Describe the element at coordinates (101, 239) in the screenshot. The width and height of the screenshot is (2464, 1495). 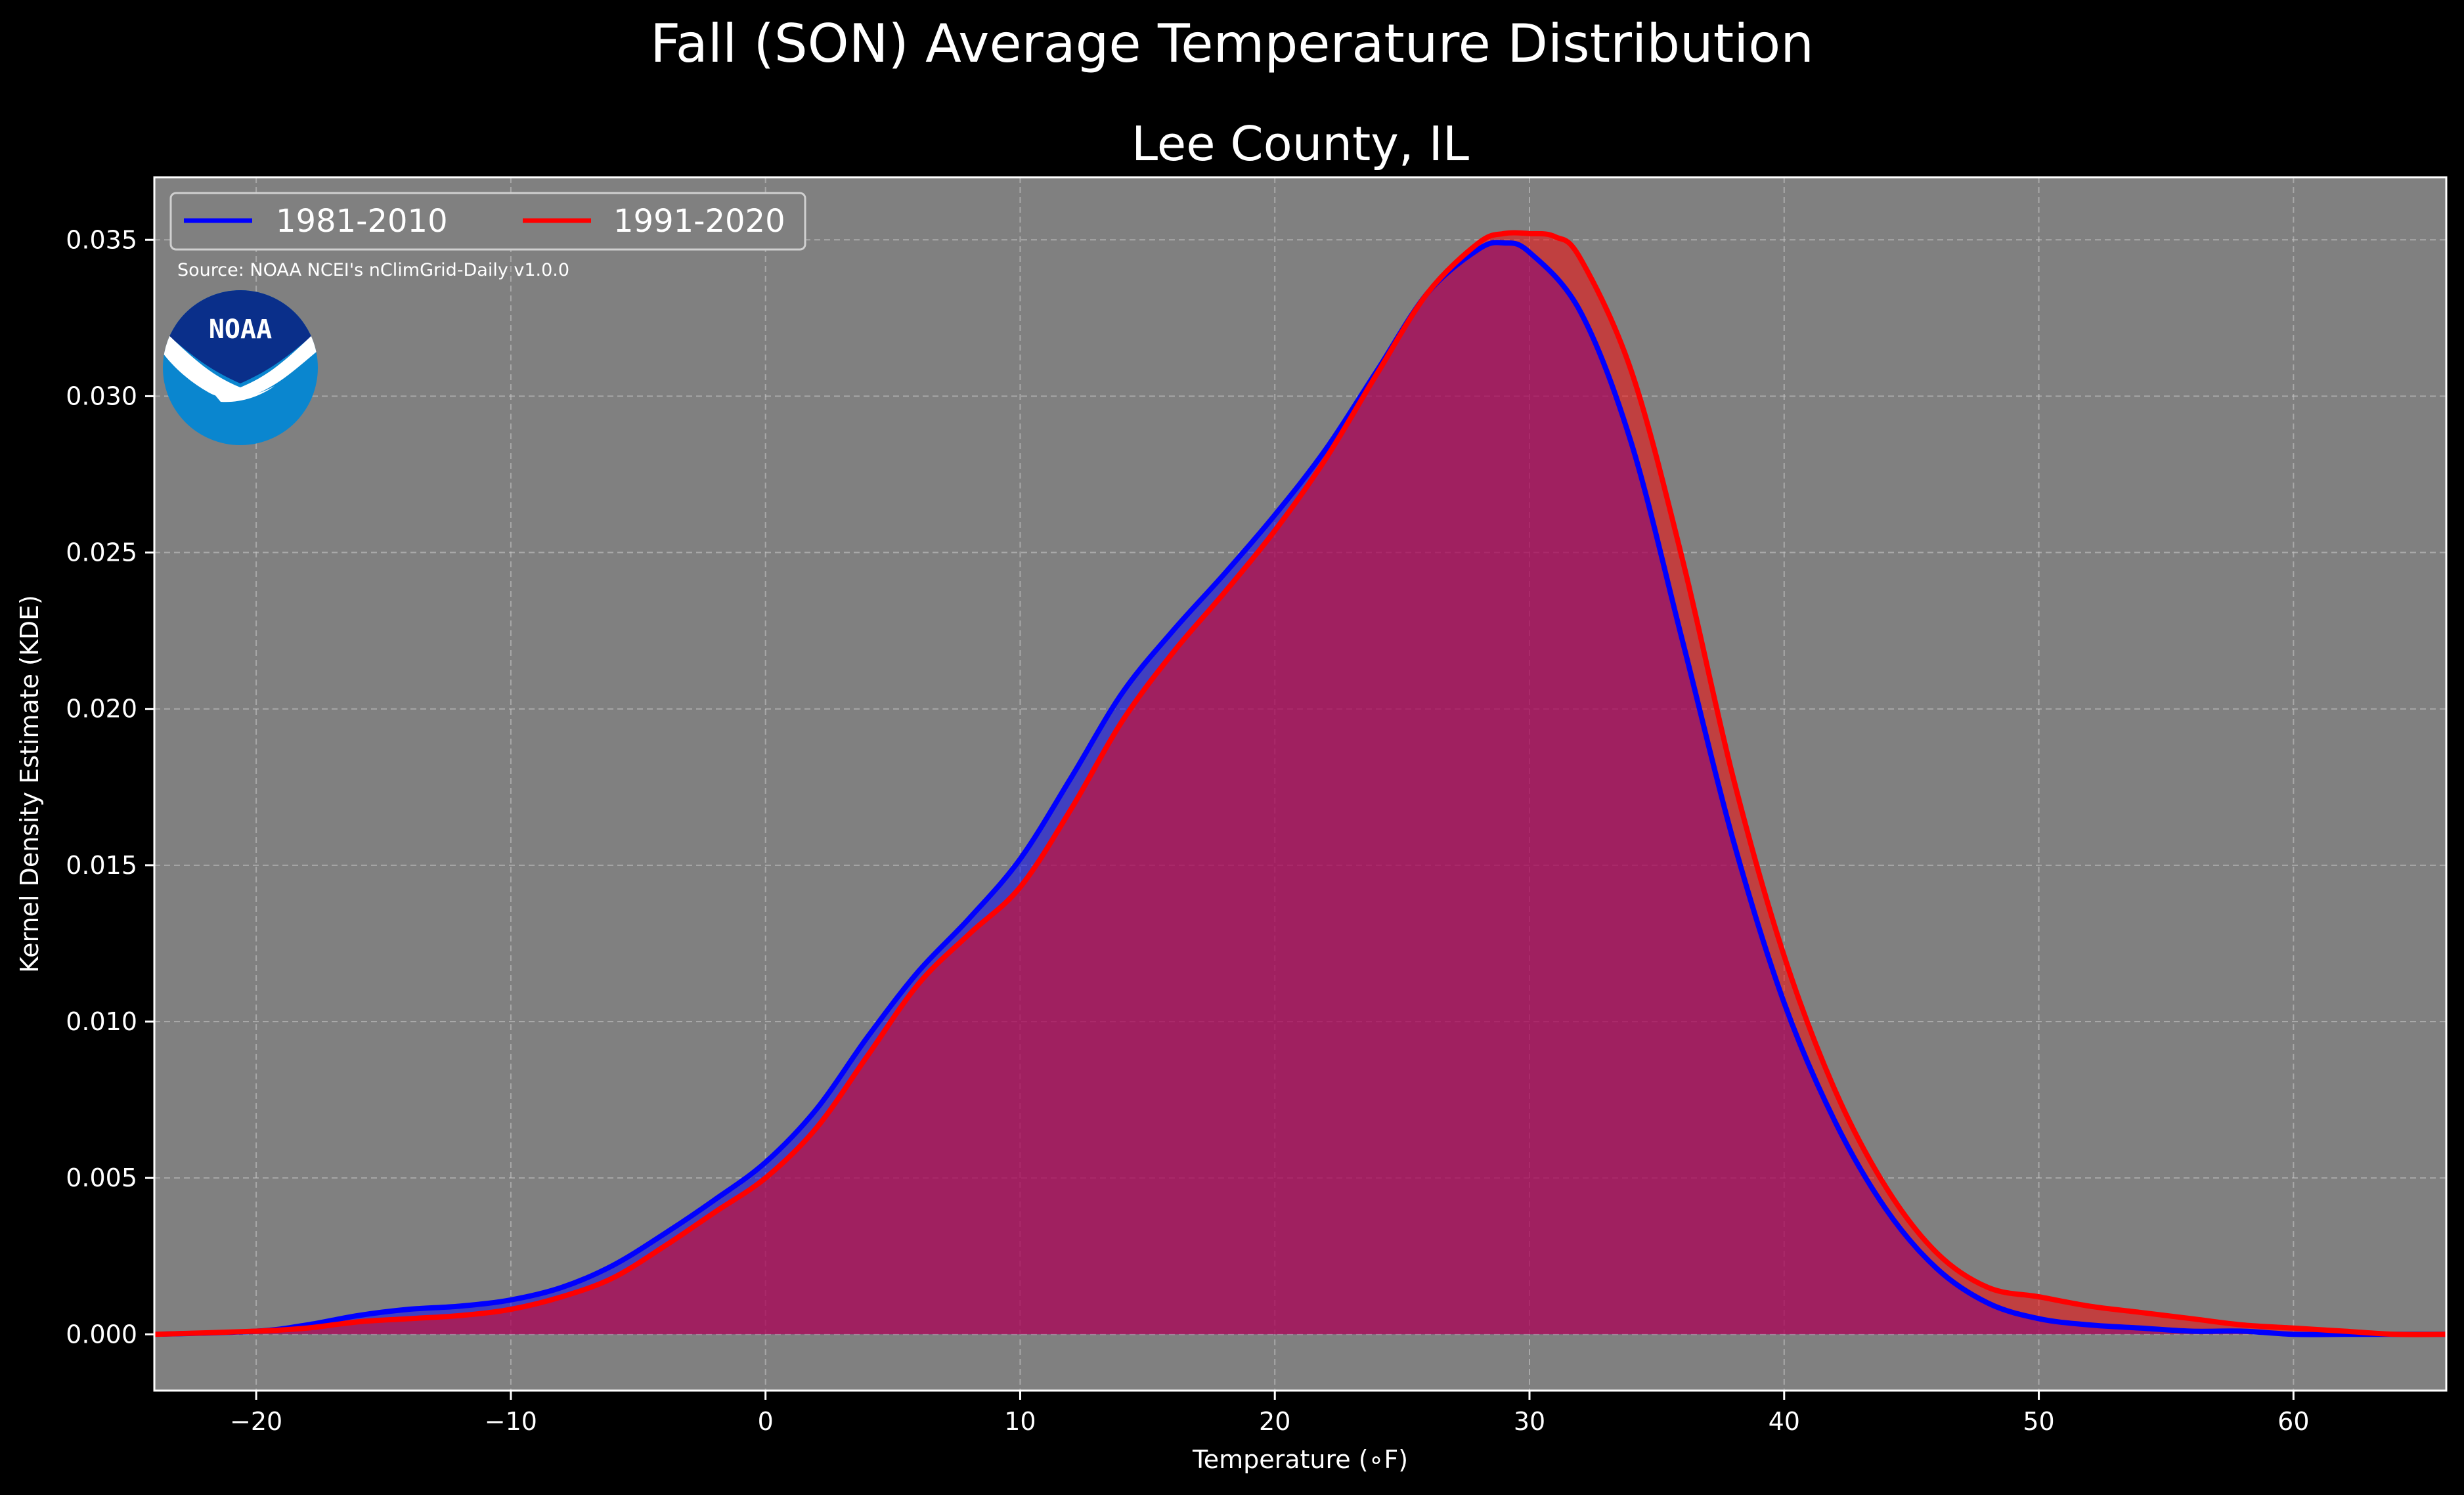
I see `y-tick-label: 0.035` at that location.